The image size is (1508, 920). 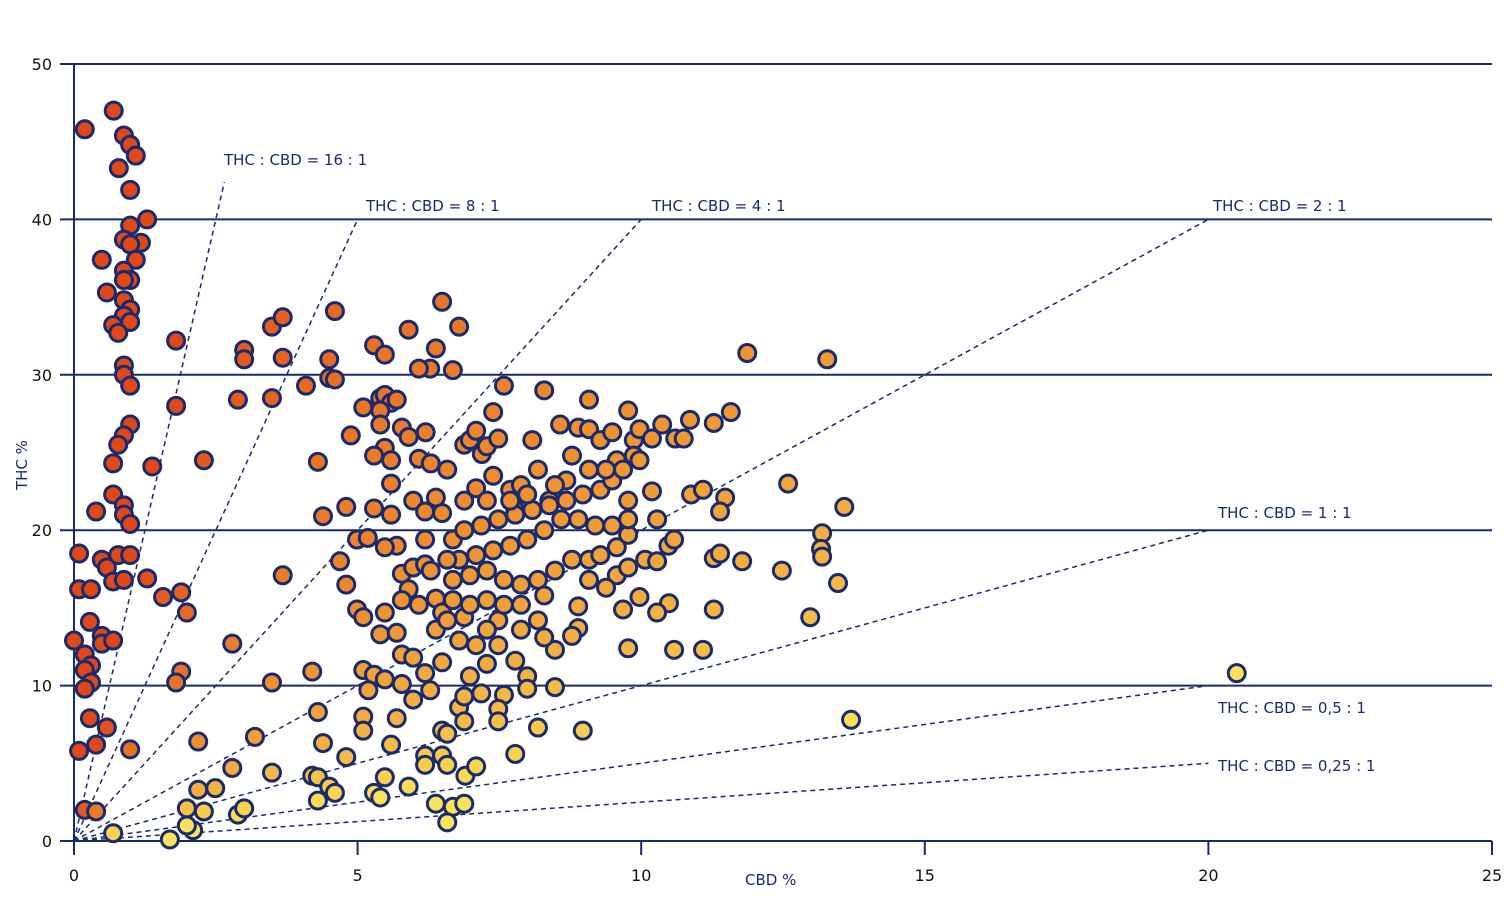 What do you see at coordinates (718, 206) in the screenshot?
I see `ratio-line-label: THC : CBD = 4 : 1` at bounding box center [718, 206].